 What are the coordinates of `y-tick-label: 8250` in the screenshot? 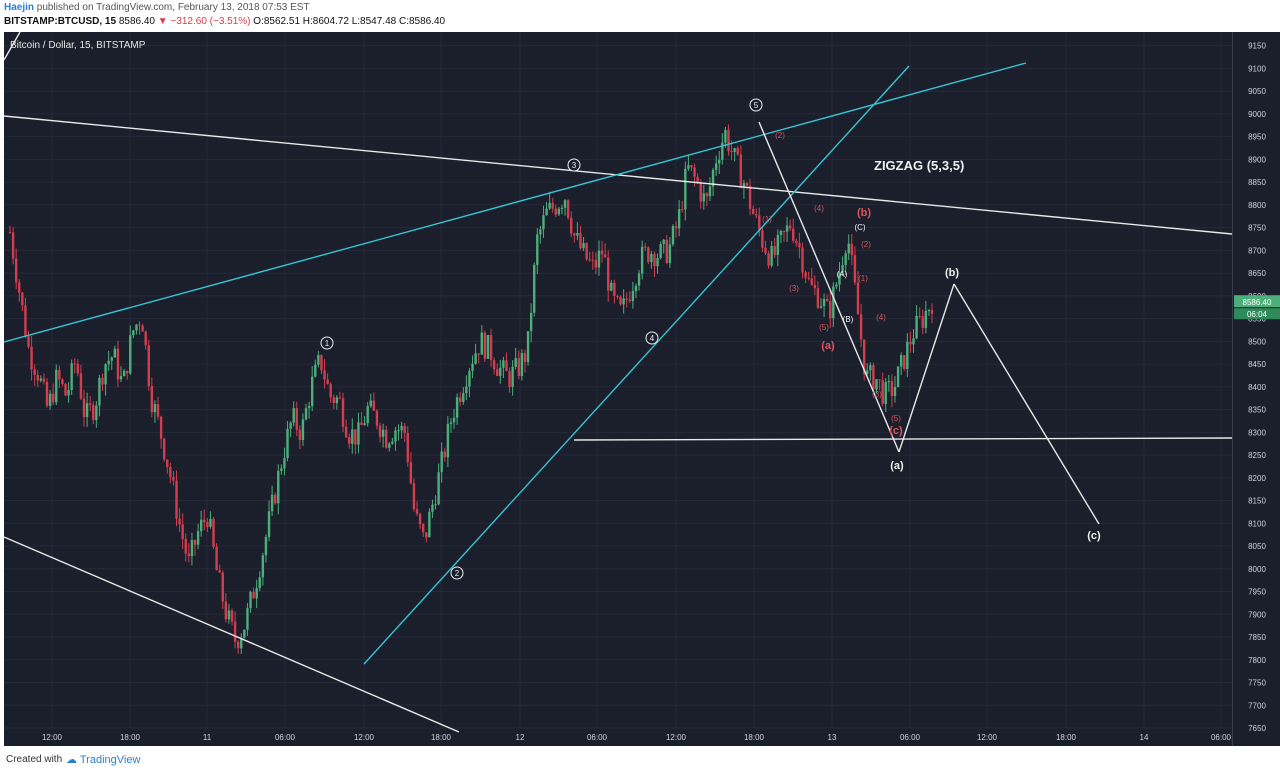 It's located at (1257, 455).